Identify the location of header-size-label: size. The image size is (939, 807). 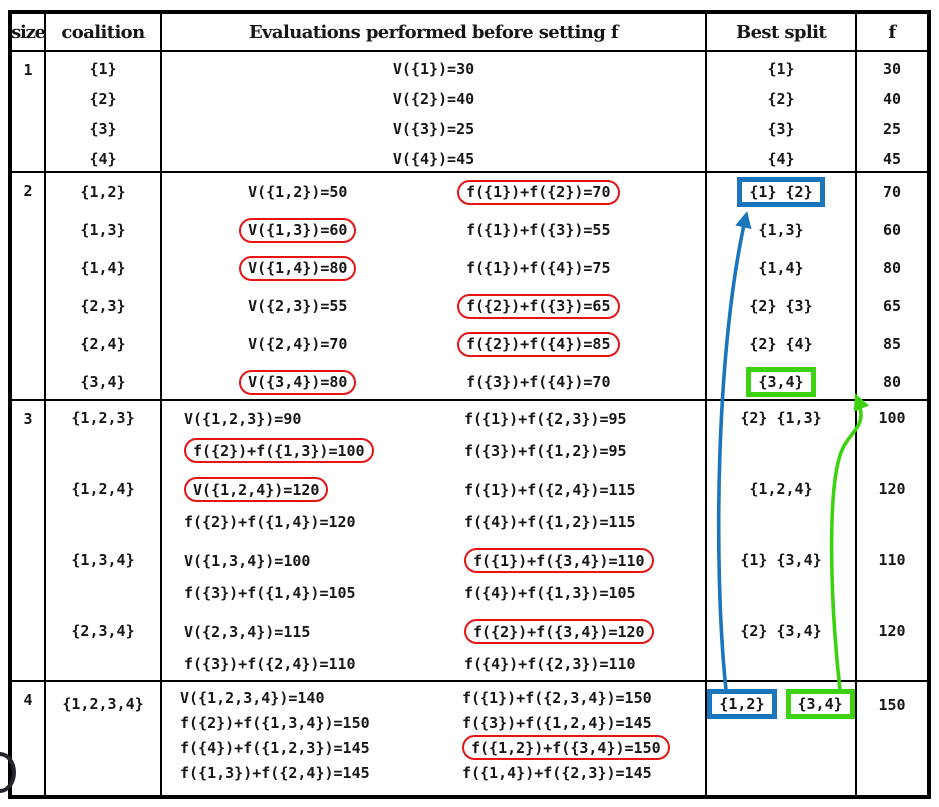
(28, 32).